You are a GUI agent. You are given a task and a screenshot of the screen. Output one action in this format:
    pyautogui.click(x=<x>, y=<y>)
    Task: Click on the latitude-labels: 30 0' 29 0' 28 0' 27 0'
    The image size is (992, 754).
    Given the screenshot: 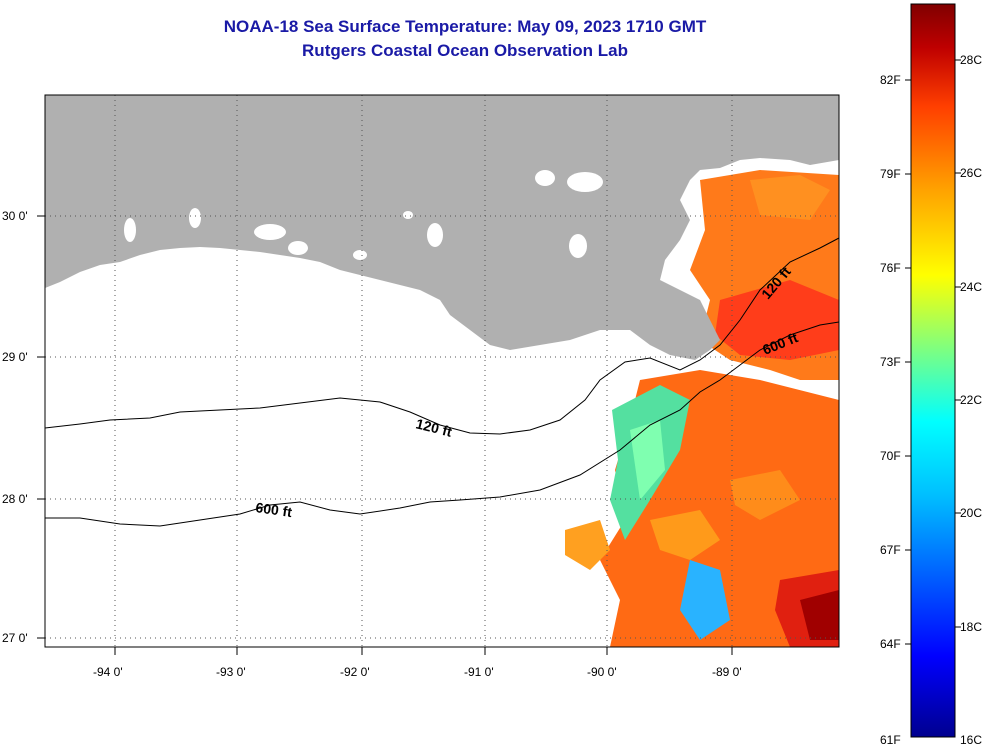 What is the action you would take?
    pyautogui.click(x=15, y=427)
    